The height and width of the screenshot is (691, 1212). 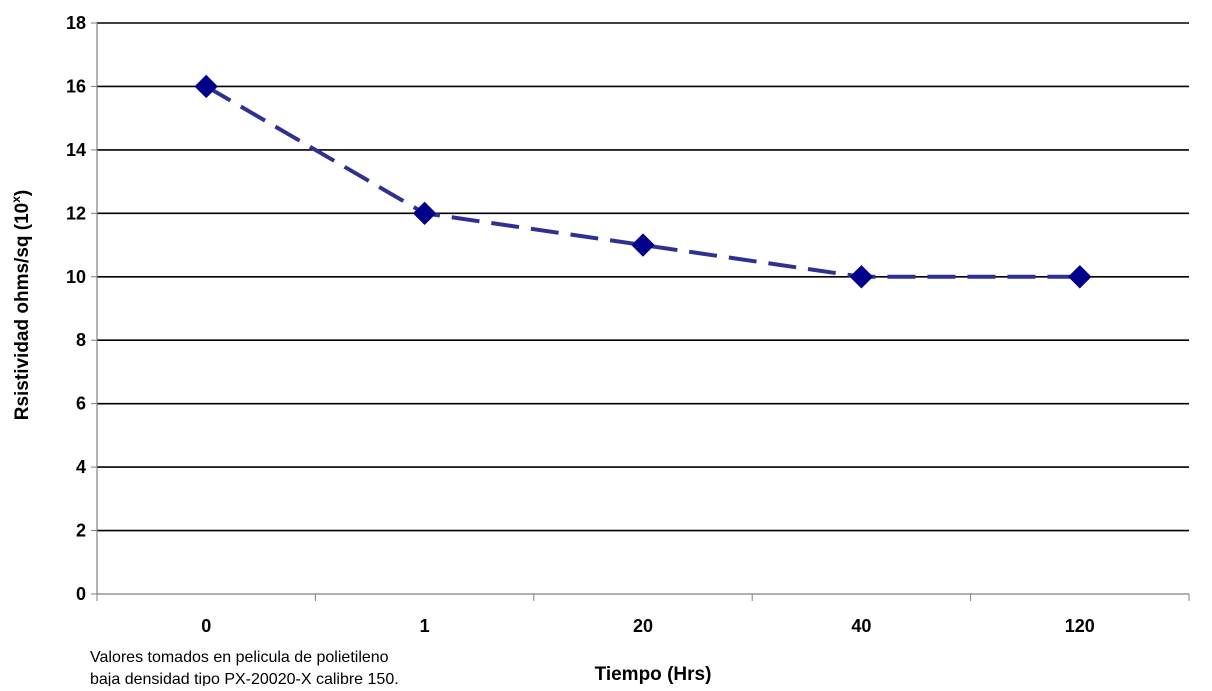 I want to click on y-tick-label-0: 0, so click(x=81, y=594).